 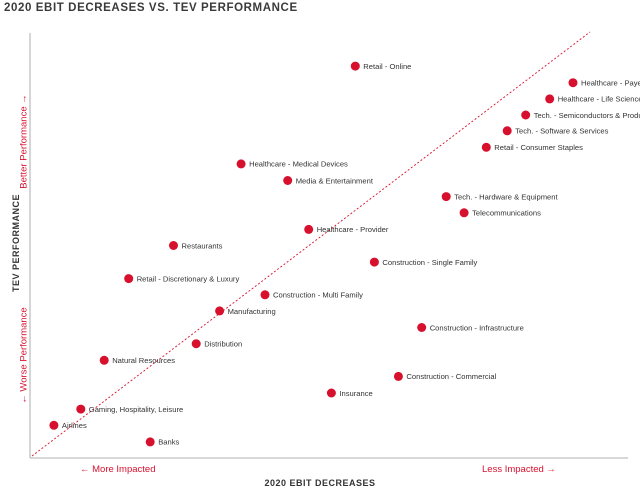 What do you see at coordinates (519, 469) in the screenshot?
I see `x-axis-high-note: Less Impacted →` at bounding box center [519, 469].